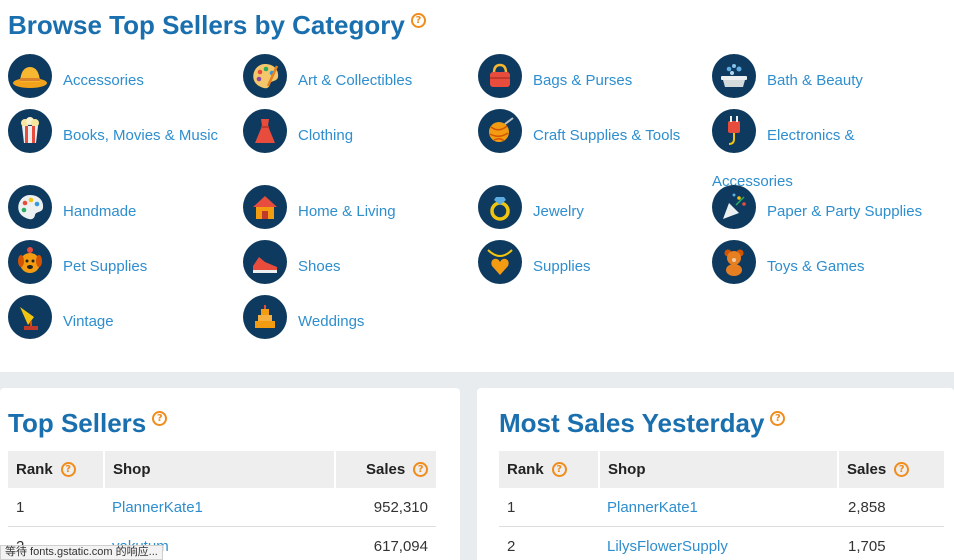 This screenshot has width=954, height=560. I want to click on popcorn-icon, so click(30, 131).